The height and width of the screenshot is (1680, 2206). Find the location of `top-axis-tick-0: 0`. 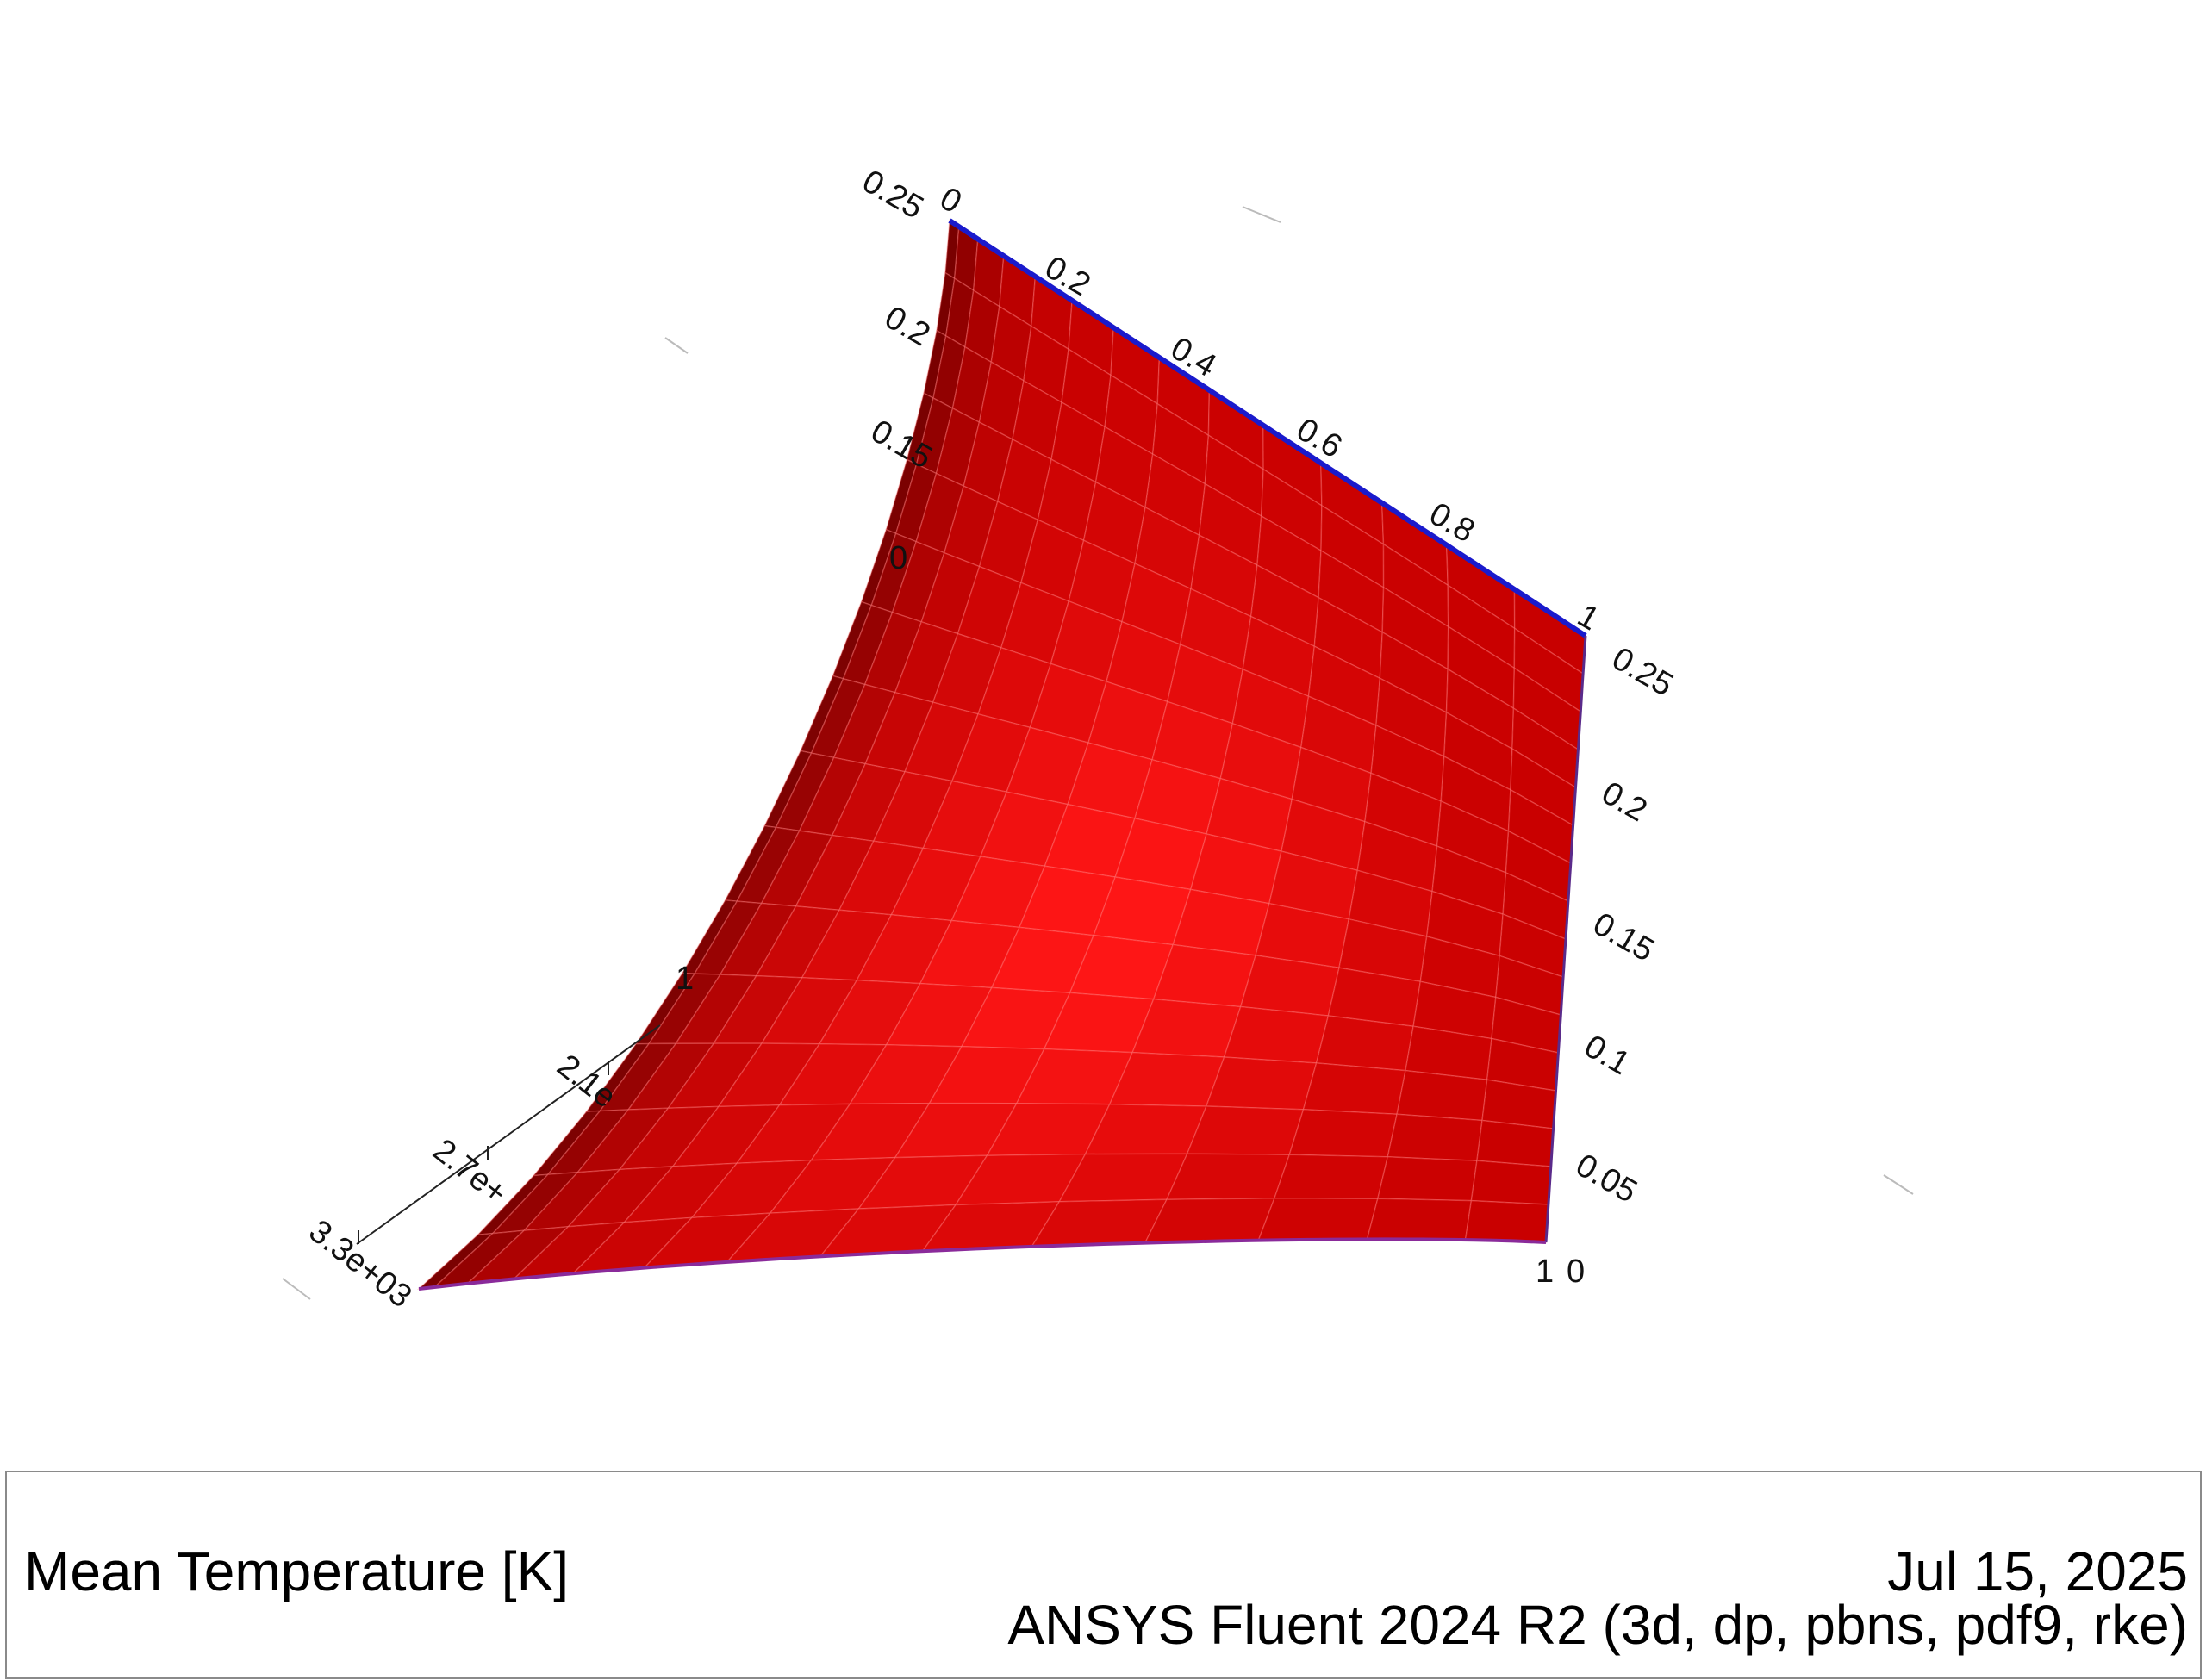

top-axis-tick-0: 0 is located at coordinates (951, 201).